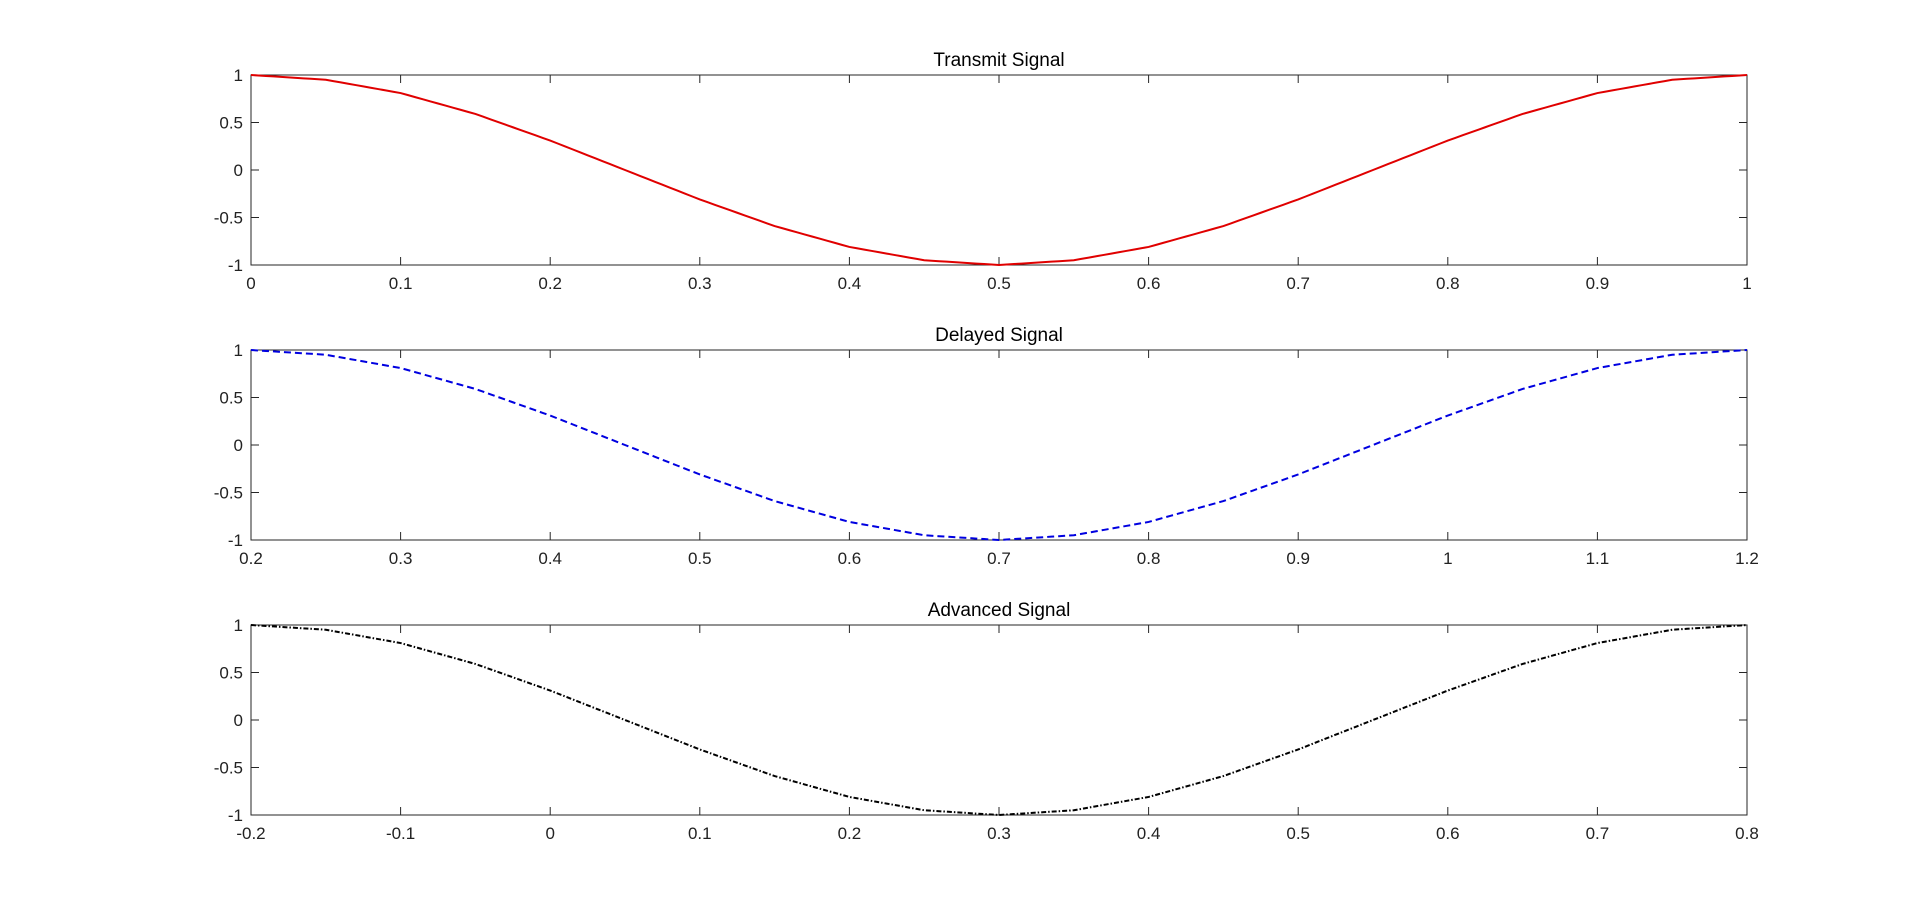 The image size is (1920, 912). I want to click on x-tick-label: 1.1, so click(1598, 558).